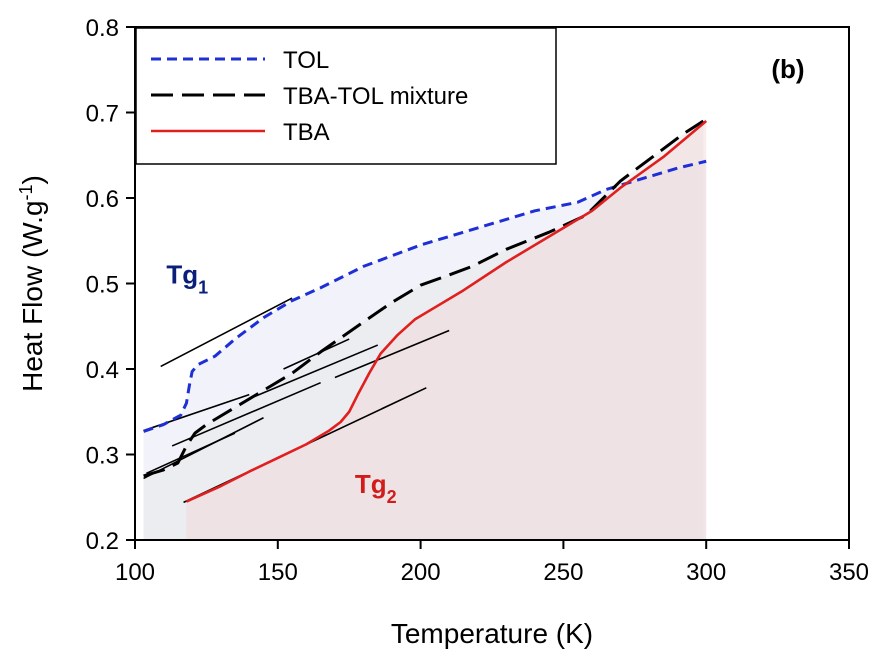 This screenshot has width=876, height=656. I want to click on annotations: Tg1 Tg2, so click(281, 383).